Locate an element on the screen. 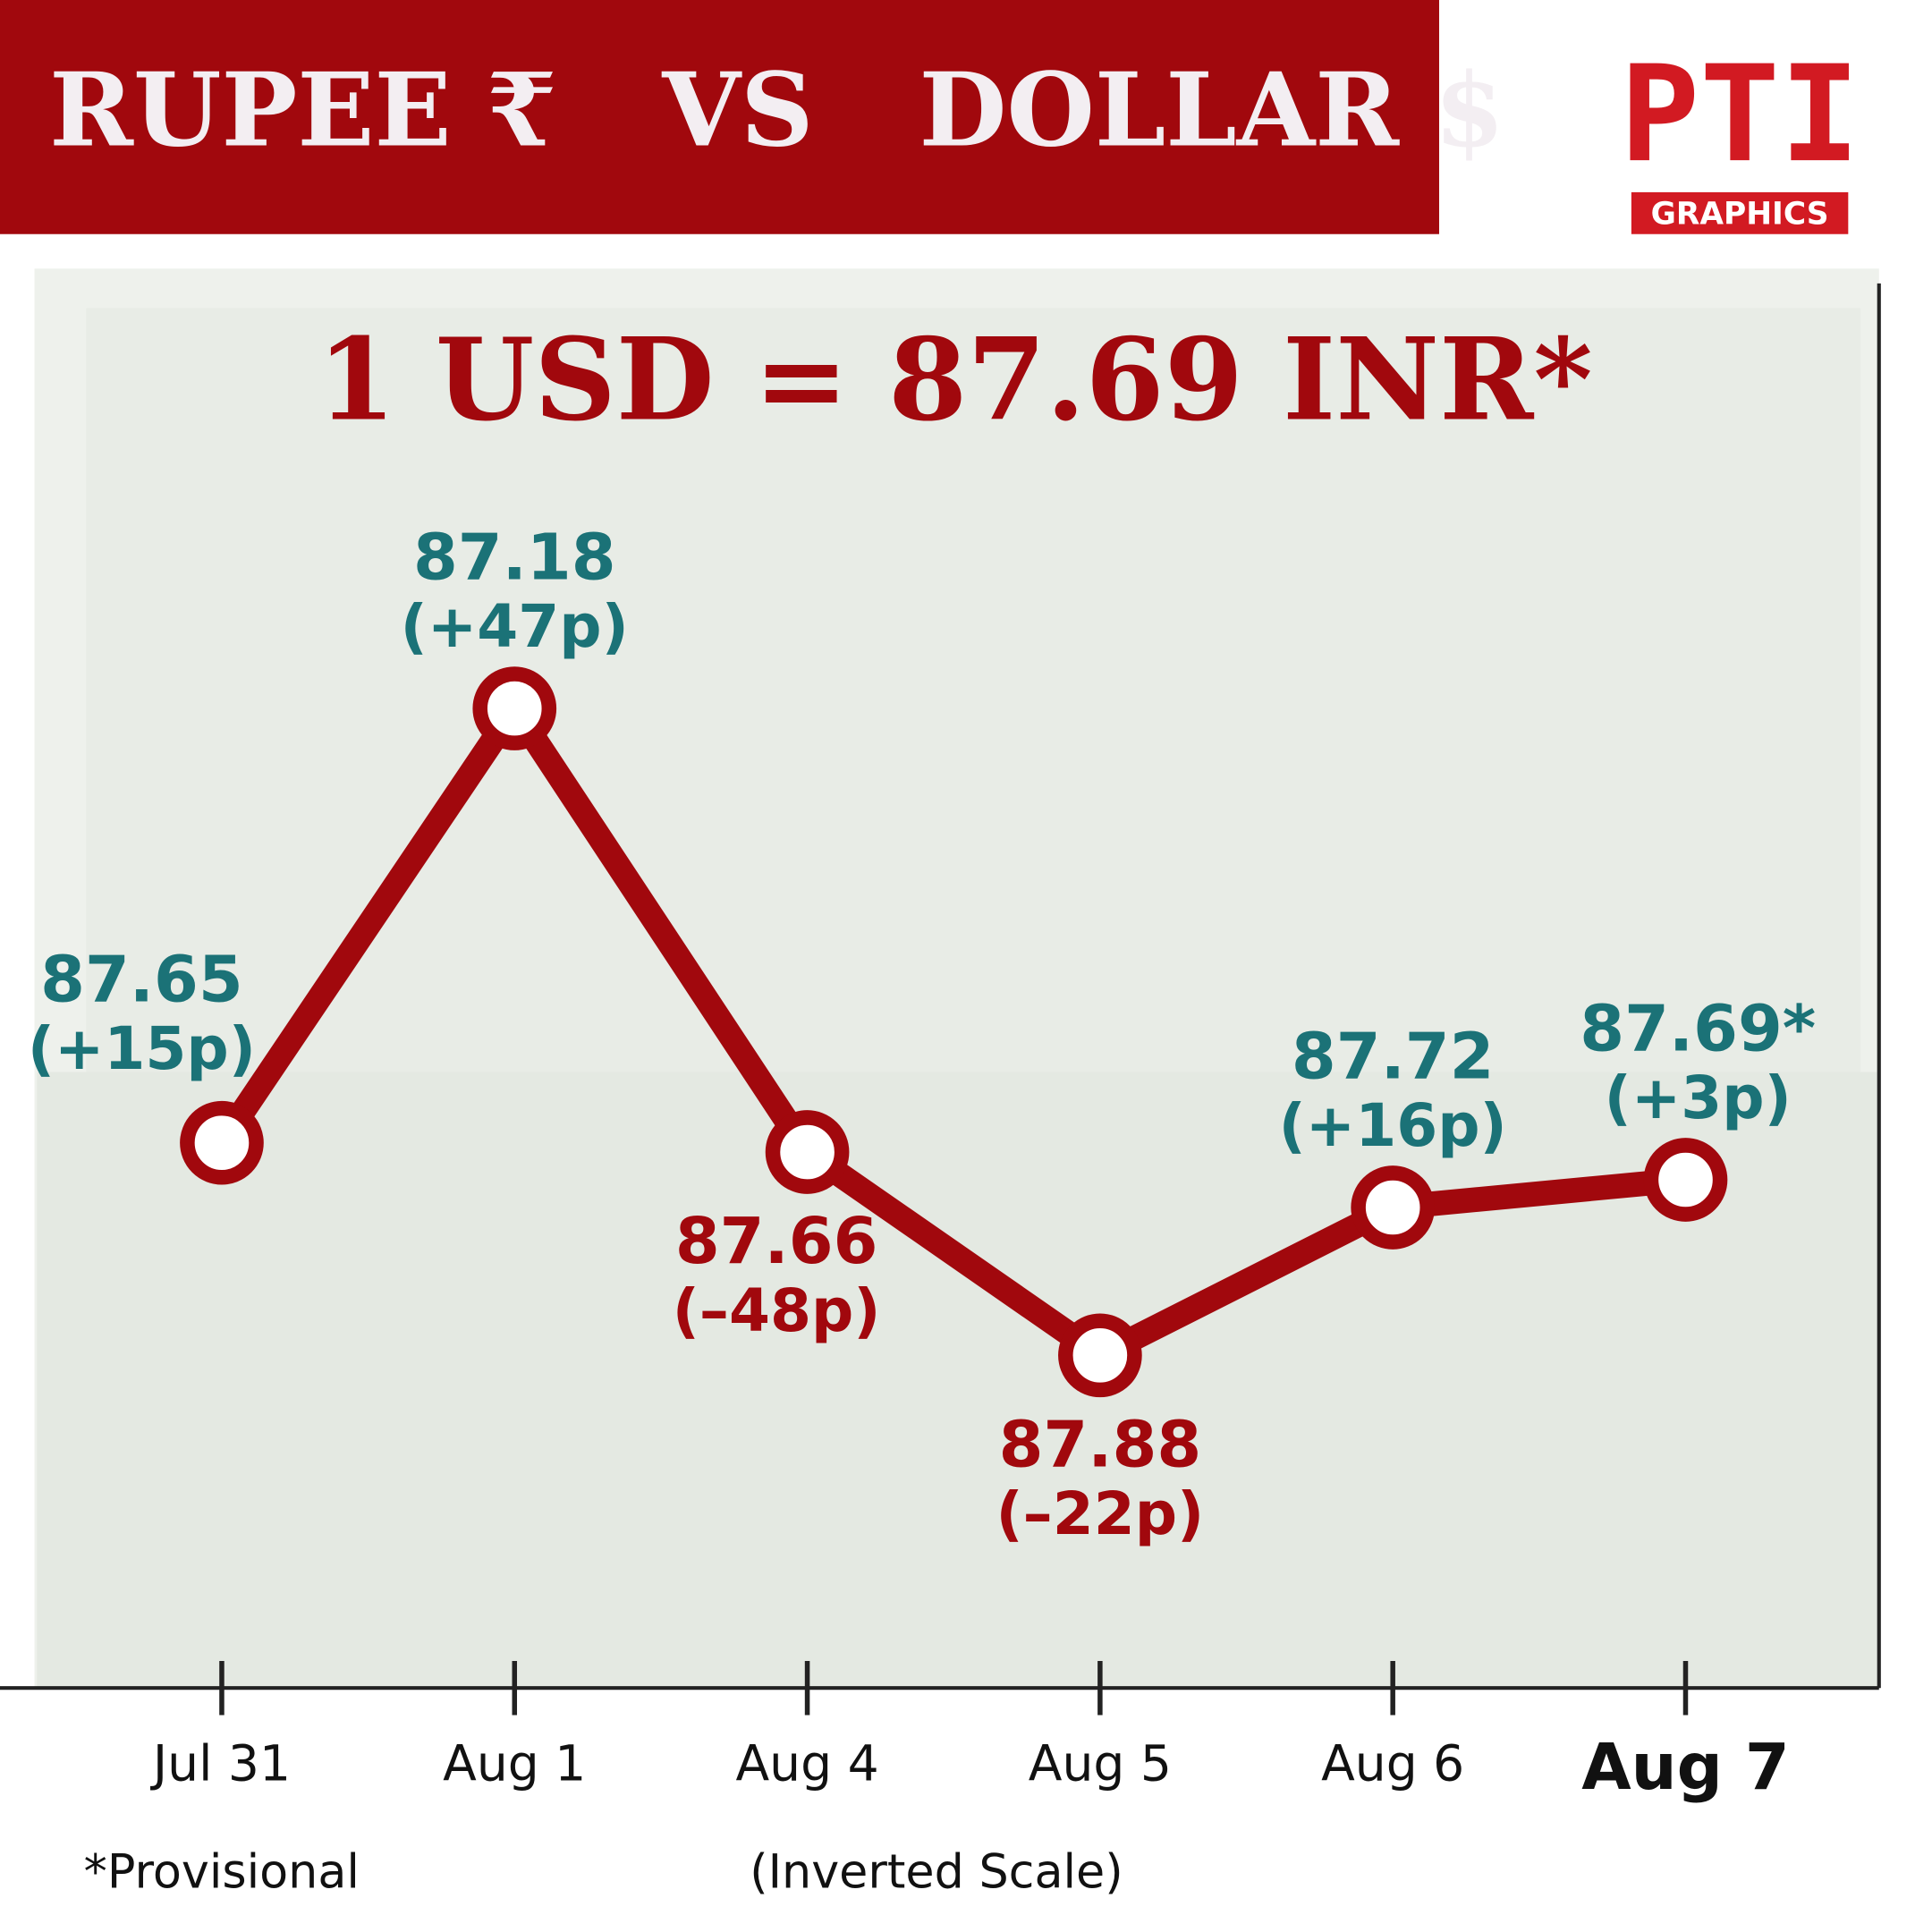 This screenshot has width=1932, height=1932. x-tick-label: Jul 31 is located at coordinates (220, 1763).